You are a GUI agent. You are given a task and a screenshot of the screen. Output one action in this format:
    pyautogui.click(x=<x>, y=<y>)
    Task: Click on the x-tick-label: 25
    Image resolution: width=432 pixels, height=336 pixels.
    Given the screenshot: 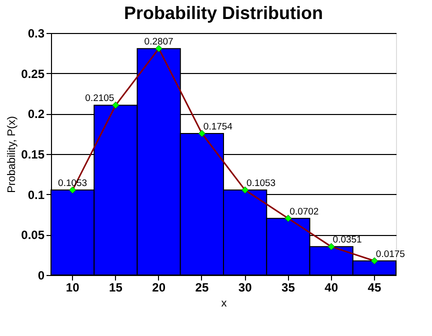 What is the action you would take?
    pyautogui.click(x=202, y=287)
    